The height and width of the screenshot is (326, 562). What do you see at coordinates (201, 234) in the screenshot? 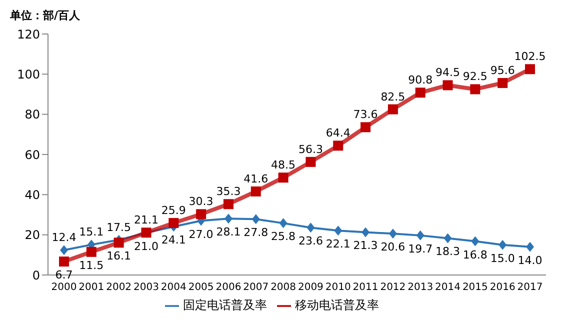
I see `data-label: 27.0` at bounding box center [201, 234].